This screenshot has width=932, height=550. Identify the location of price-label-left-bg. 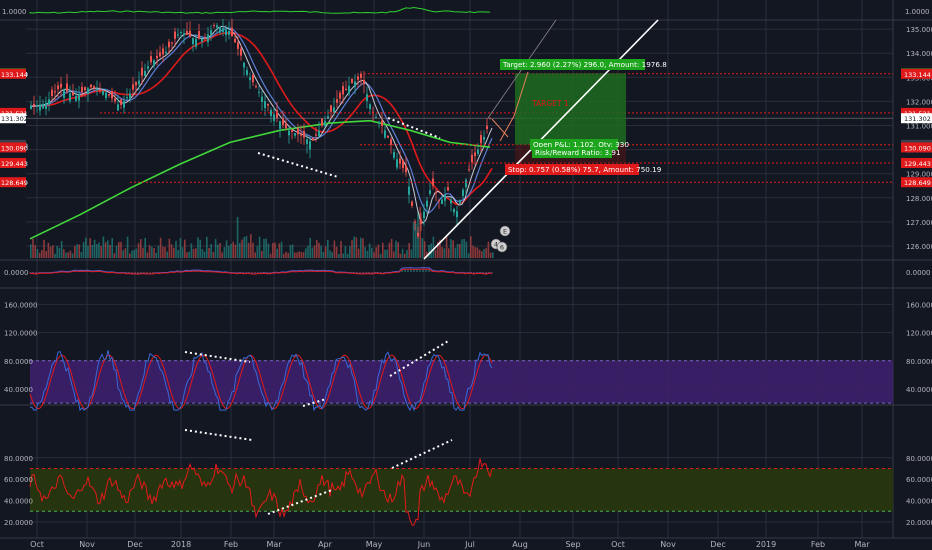
(13, 112).